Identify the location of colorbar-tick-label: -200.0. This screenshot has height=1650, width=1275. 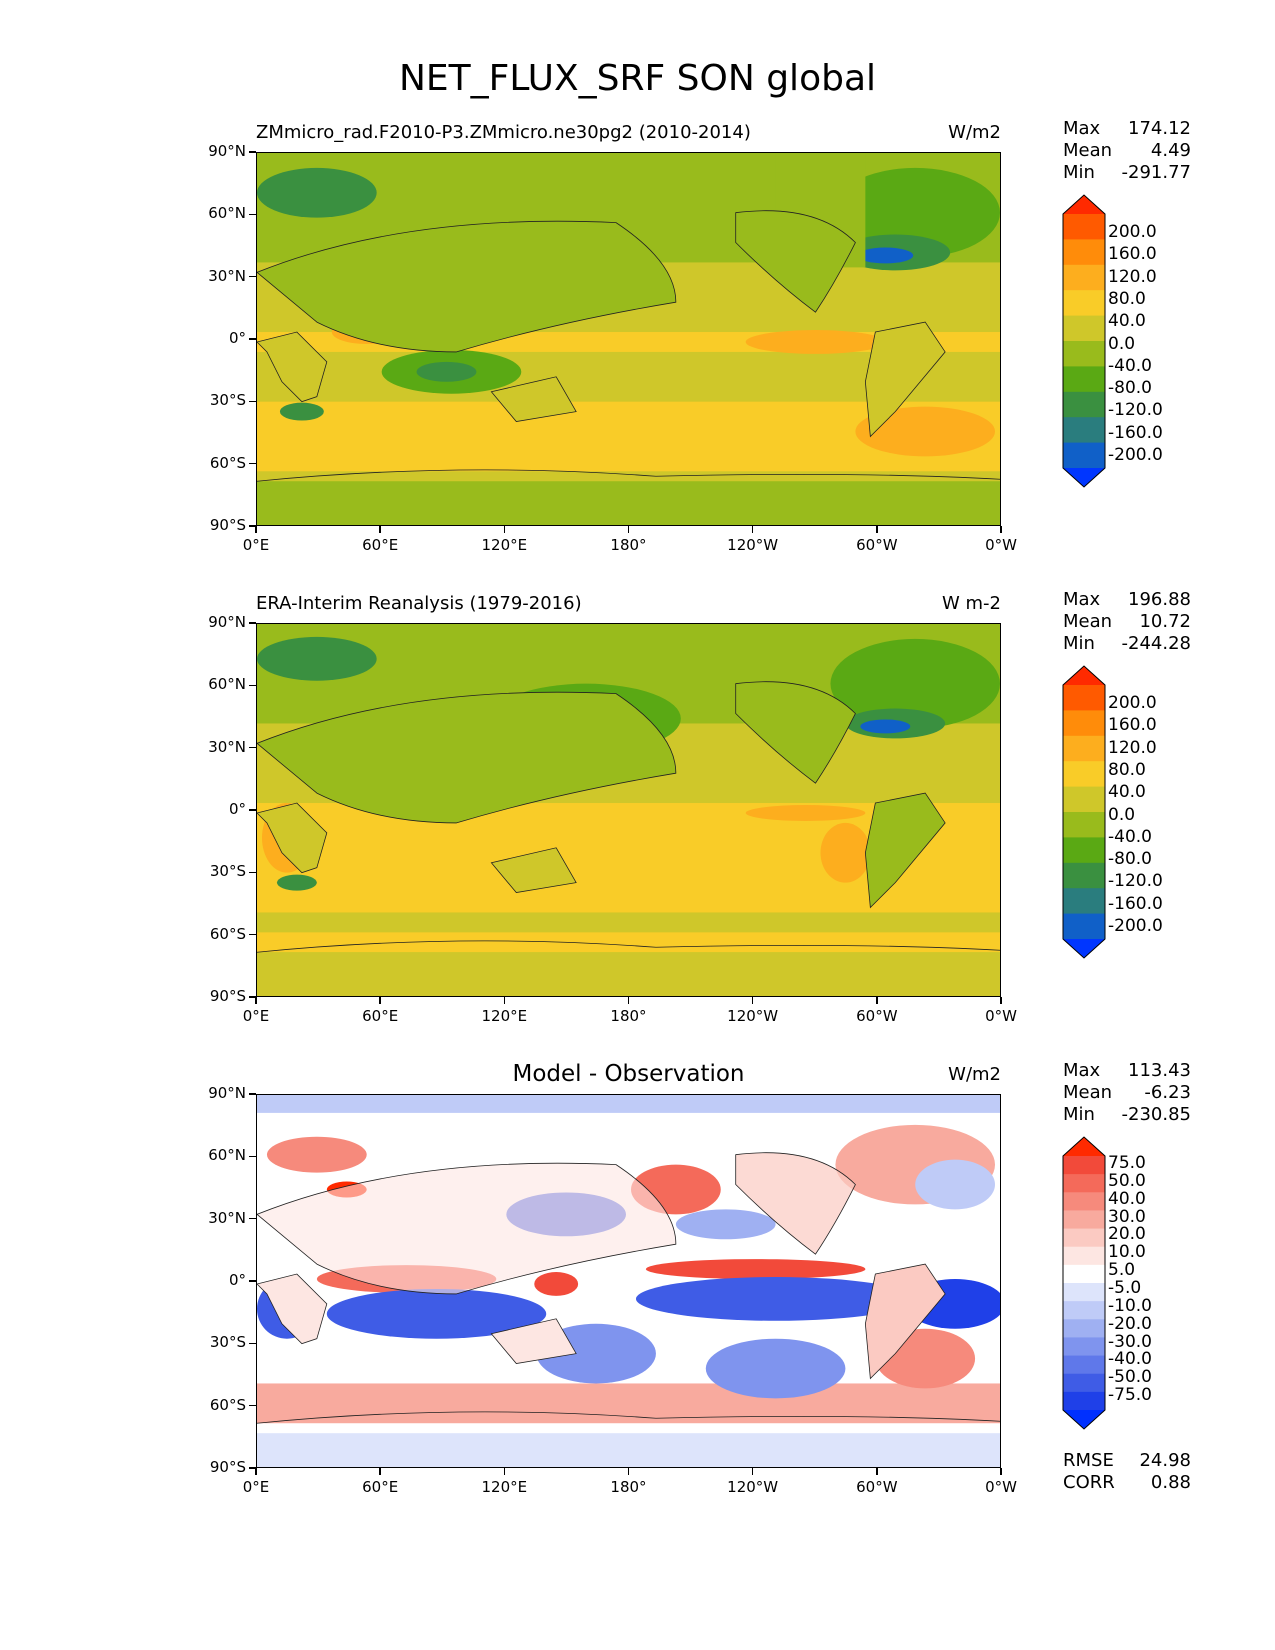
(1135, 926).